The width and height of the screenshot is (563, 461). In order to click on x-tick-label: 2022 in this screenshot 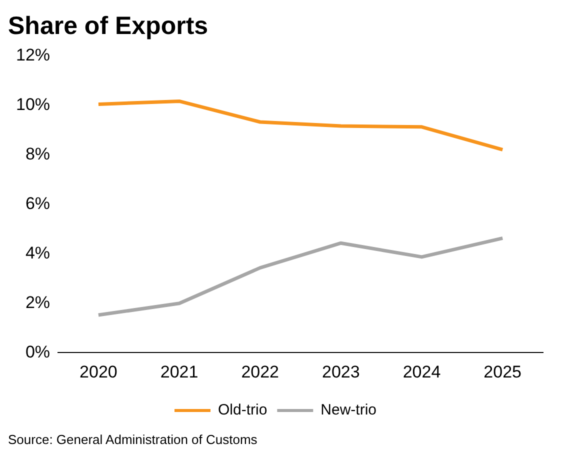, I will do `click(260, 372)`.